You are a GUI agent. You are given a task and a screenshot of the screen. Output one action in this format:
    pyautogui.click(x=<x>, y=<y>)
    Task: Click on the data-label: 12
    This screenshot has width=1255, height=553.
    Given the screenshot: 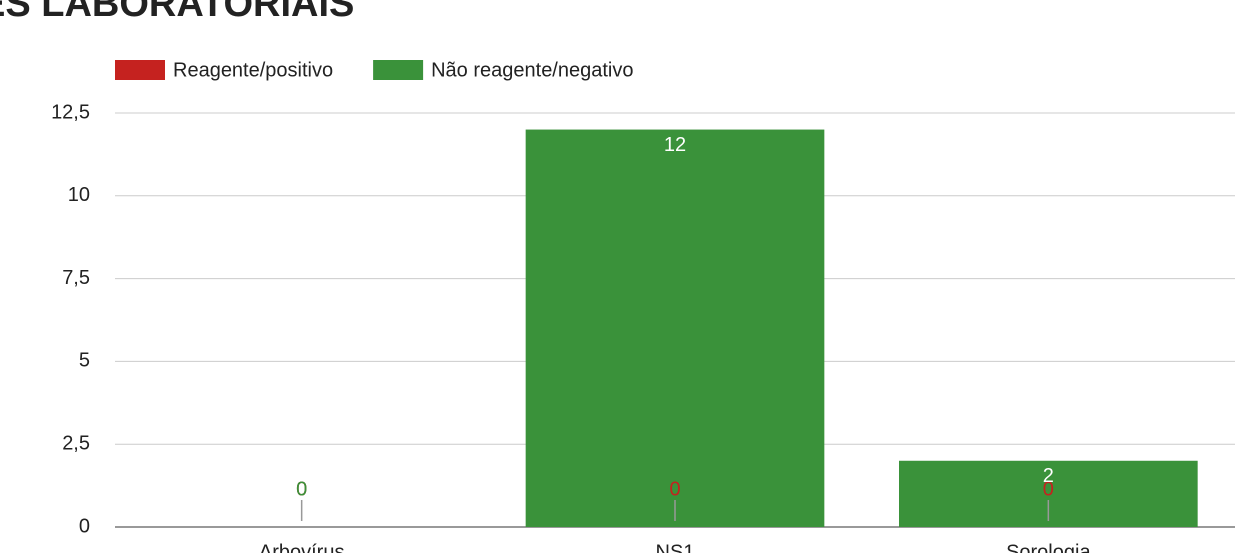 What is the action you would take?
    pyautogui.click(x=675, y=145)
    